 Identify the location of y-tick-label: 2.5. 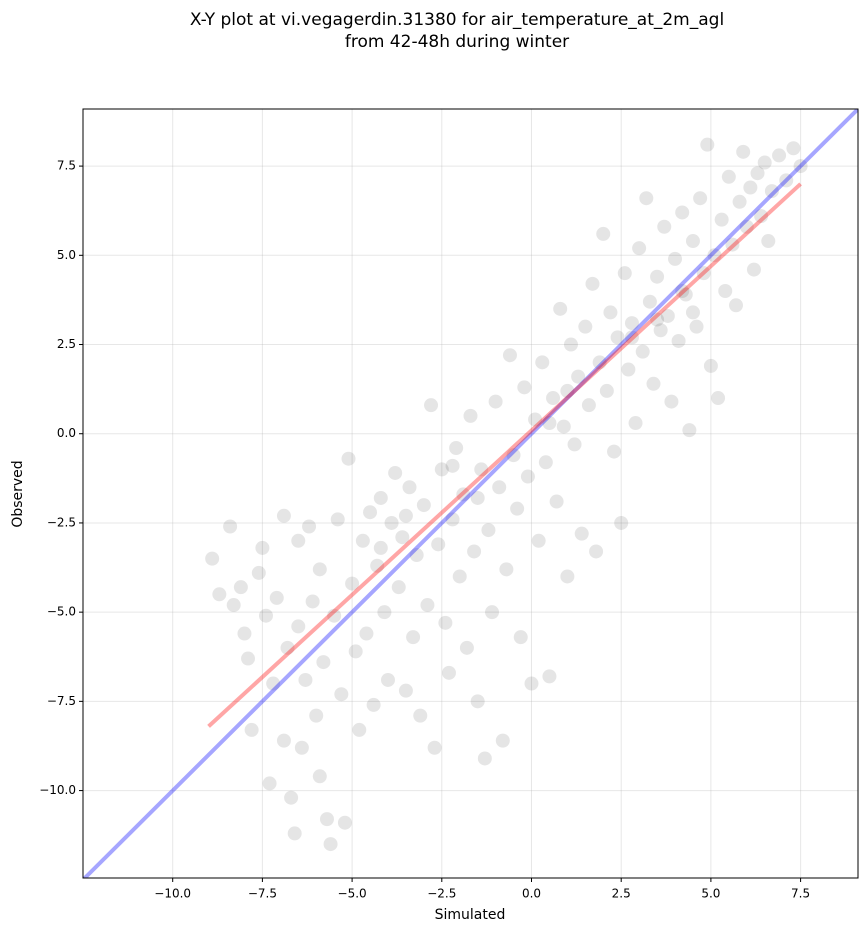
(66, 344).